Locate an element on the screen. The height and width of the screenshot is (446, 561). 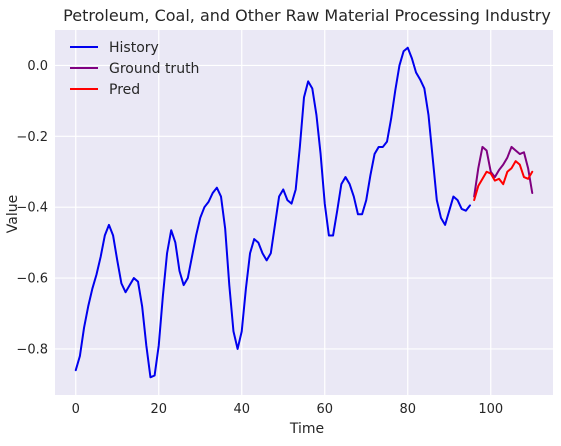
legend-label: Pred is located at coordinates (124, 90).